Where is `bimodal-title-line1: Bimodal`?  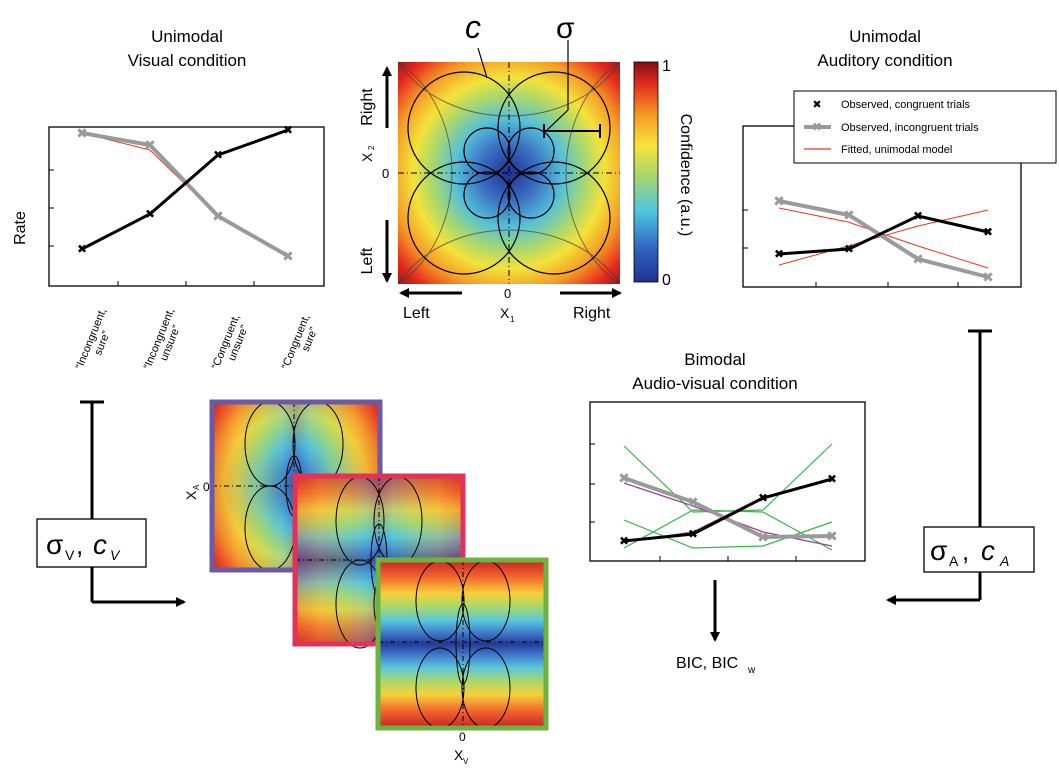 bimodal-title-line1: Bimodal is located at coordinates (714, 359).